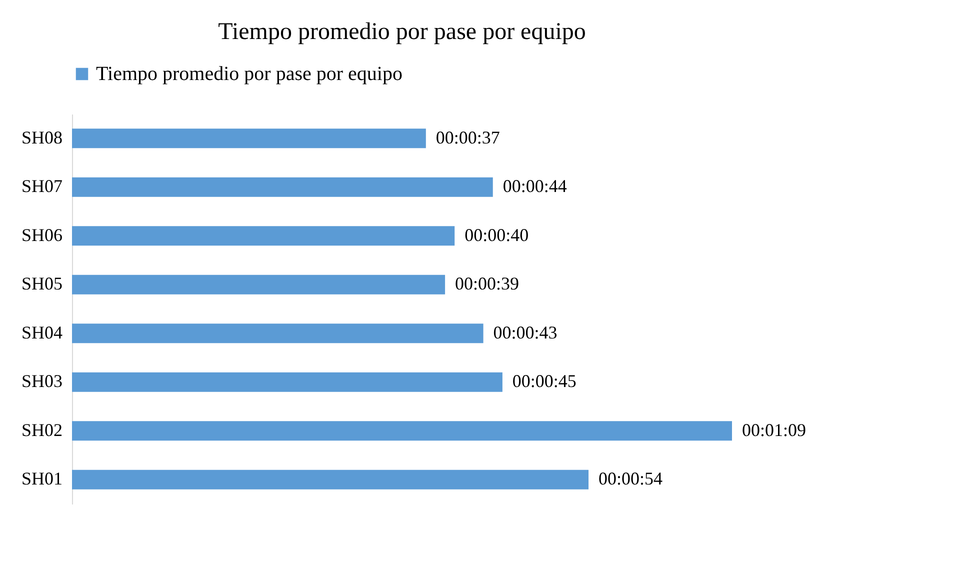  What do you see at coordinates (41, 332) in the screenshot?
I see `y-tick-label: SH04` at bounding box center [41, 332].